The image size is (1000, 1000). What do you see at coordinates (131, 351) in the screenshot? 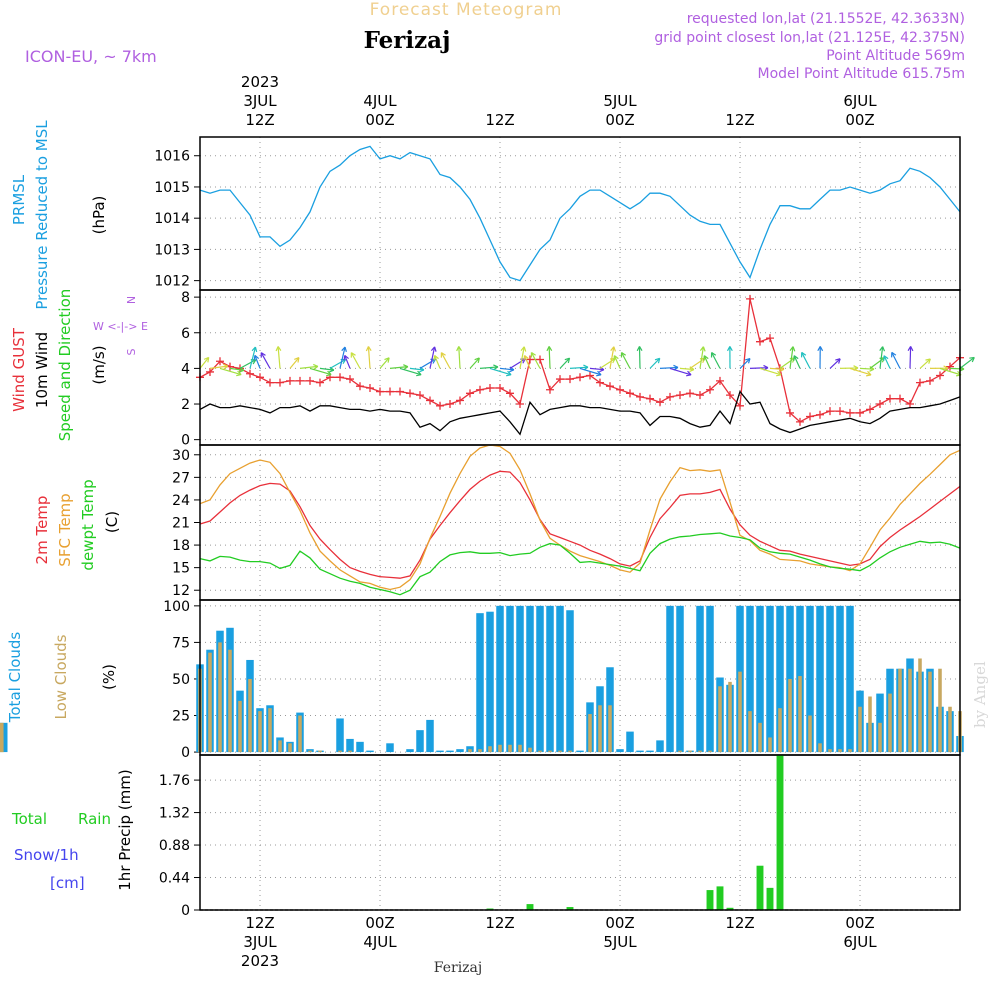
I see `compass-s: S` at bounding box center [131, 351].